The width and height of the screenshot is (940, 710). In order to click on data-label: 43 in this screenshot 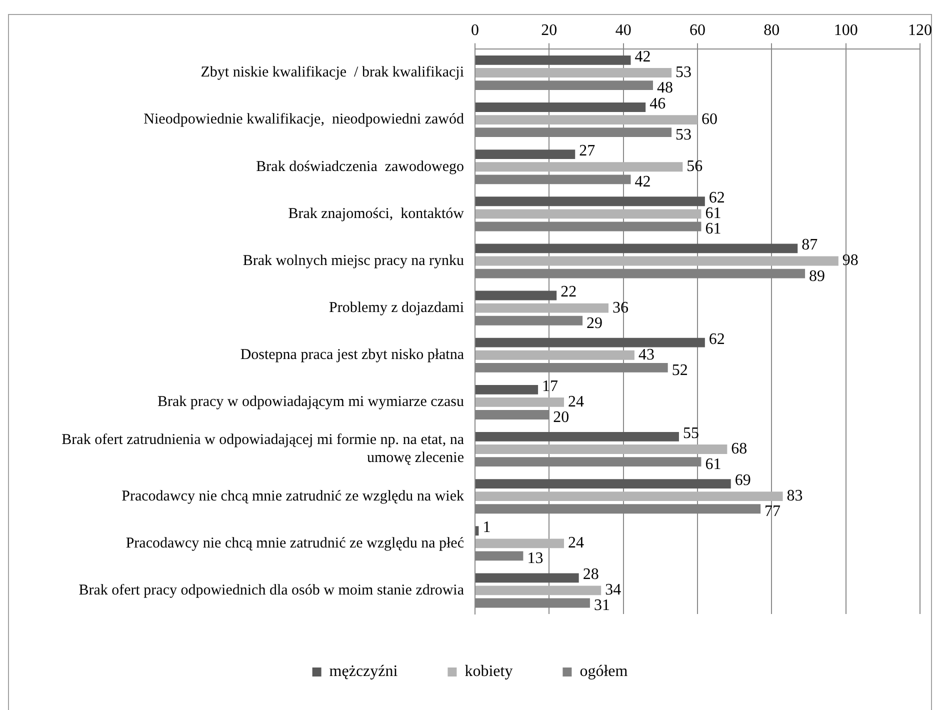, I will do `click(646, 355)`.